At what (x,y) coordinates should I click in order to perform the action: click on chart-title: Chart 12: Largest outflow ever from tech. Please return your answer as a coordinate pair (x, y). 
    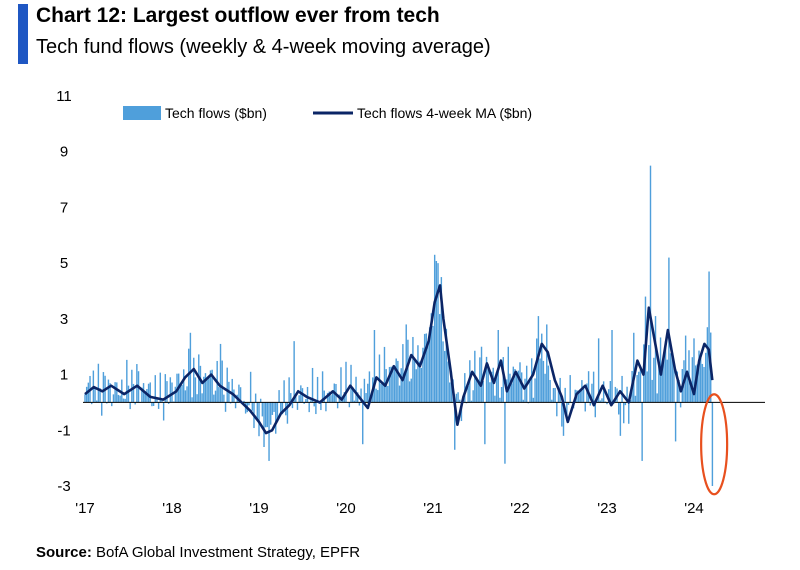
    Looking at the image, I should click on (238, 15).